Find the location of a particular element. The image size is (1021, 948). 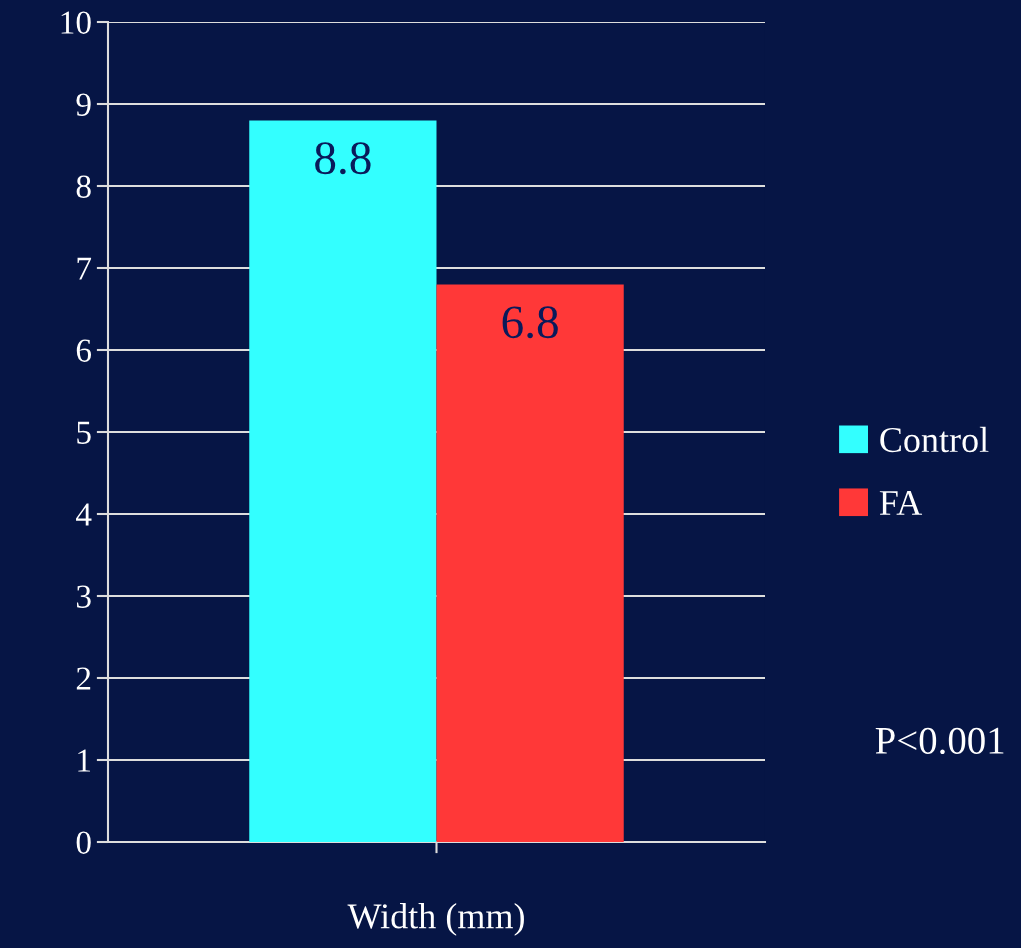

y-tick-label: 8 is located at coordinates (83, 186).